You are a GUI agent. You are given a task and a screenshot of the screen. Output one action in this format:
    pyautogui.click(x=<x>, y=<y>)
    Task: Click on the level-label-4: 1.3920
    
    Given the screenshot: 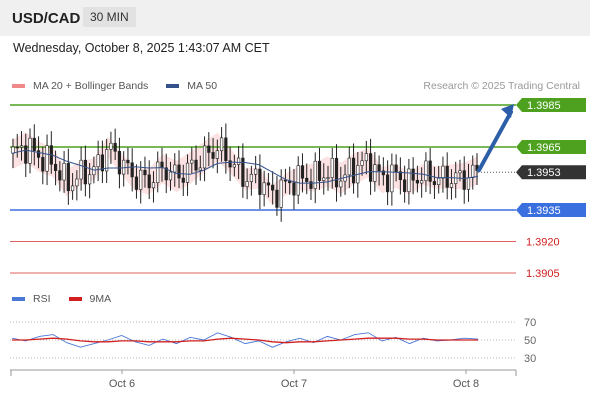 What is the action you would take?
    pyautogui.click(x=543, y=243)
    